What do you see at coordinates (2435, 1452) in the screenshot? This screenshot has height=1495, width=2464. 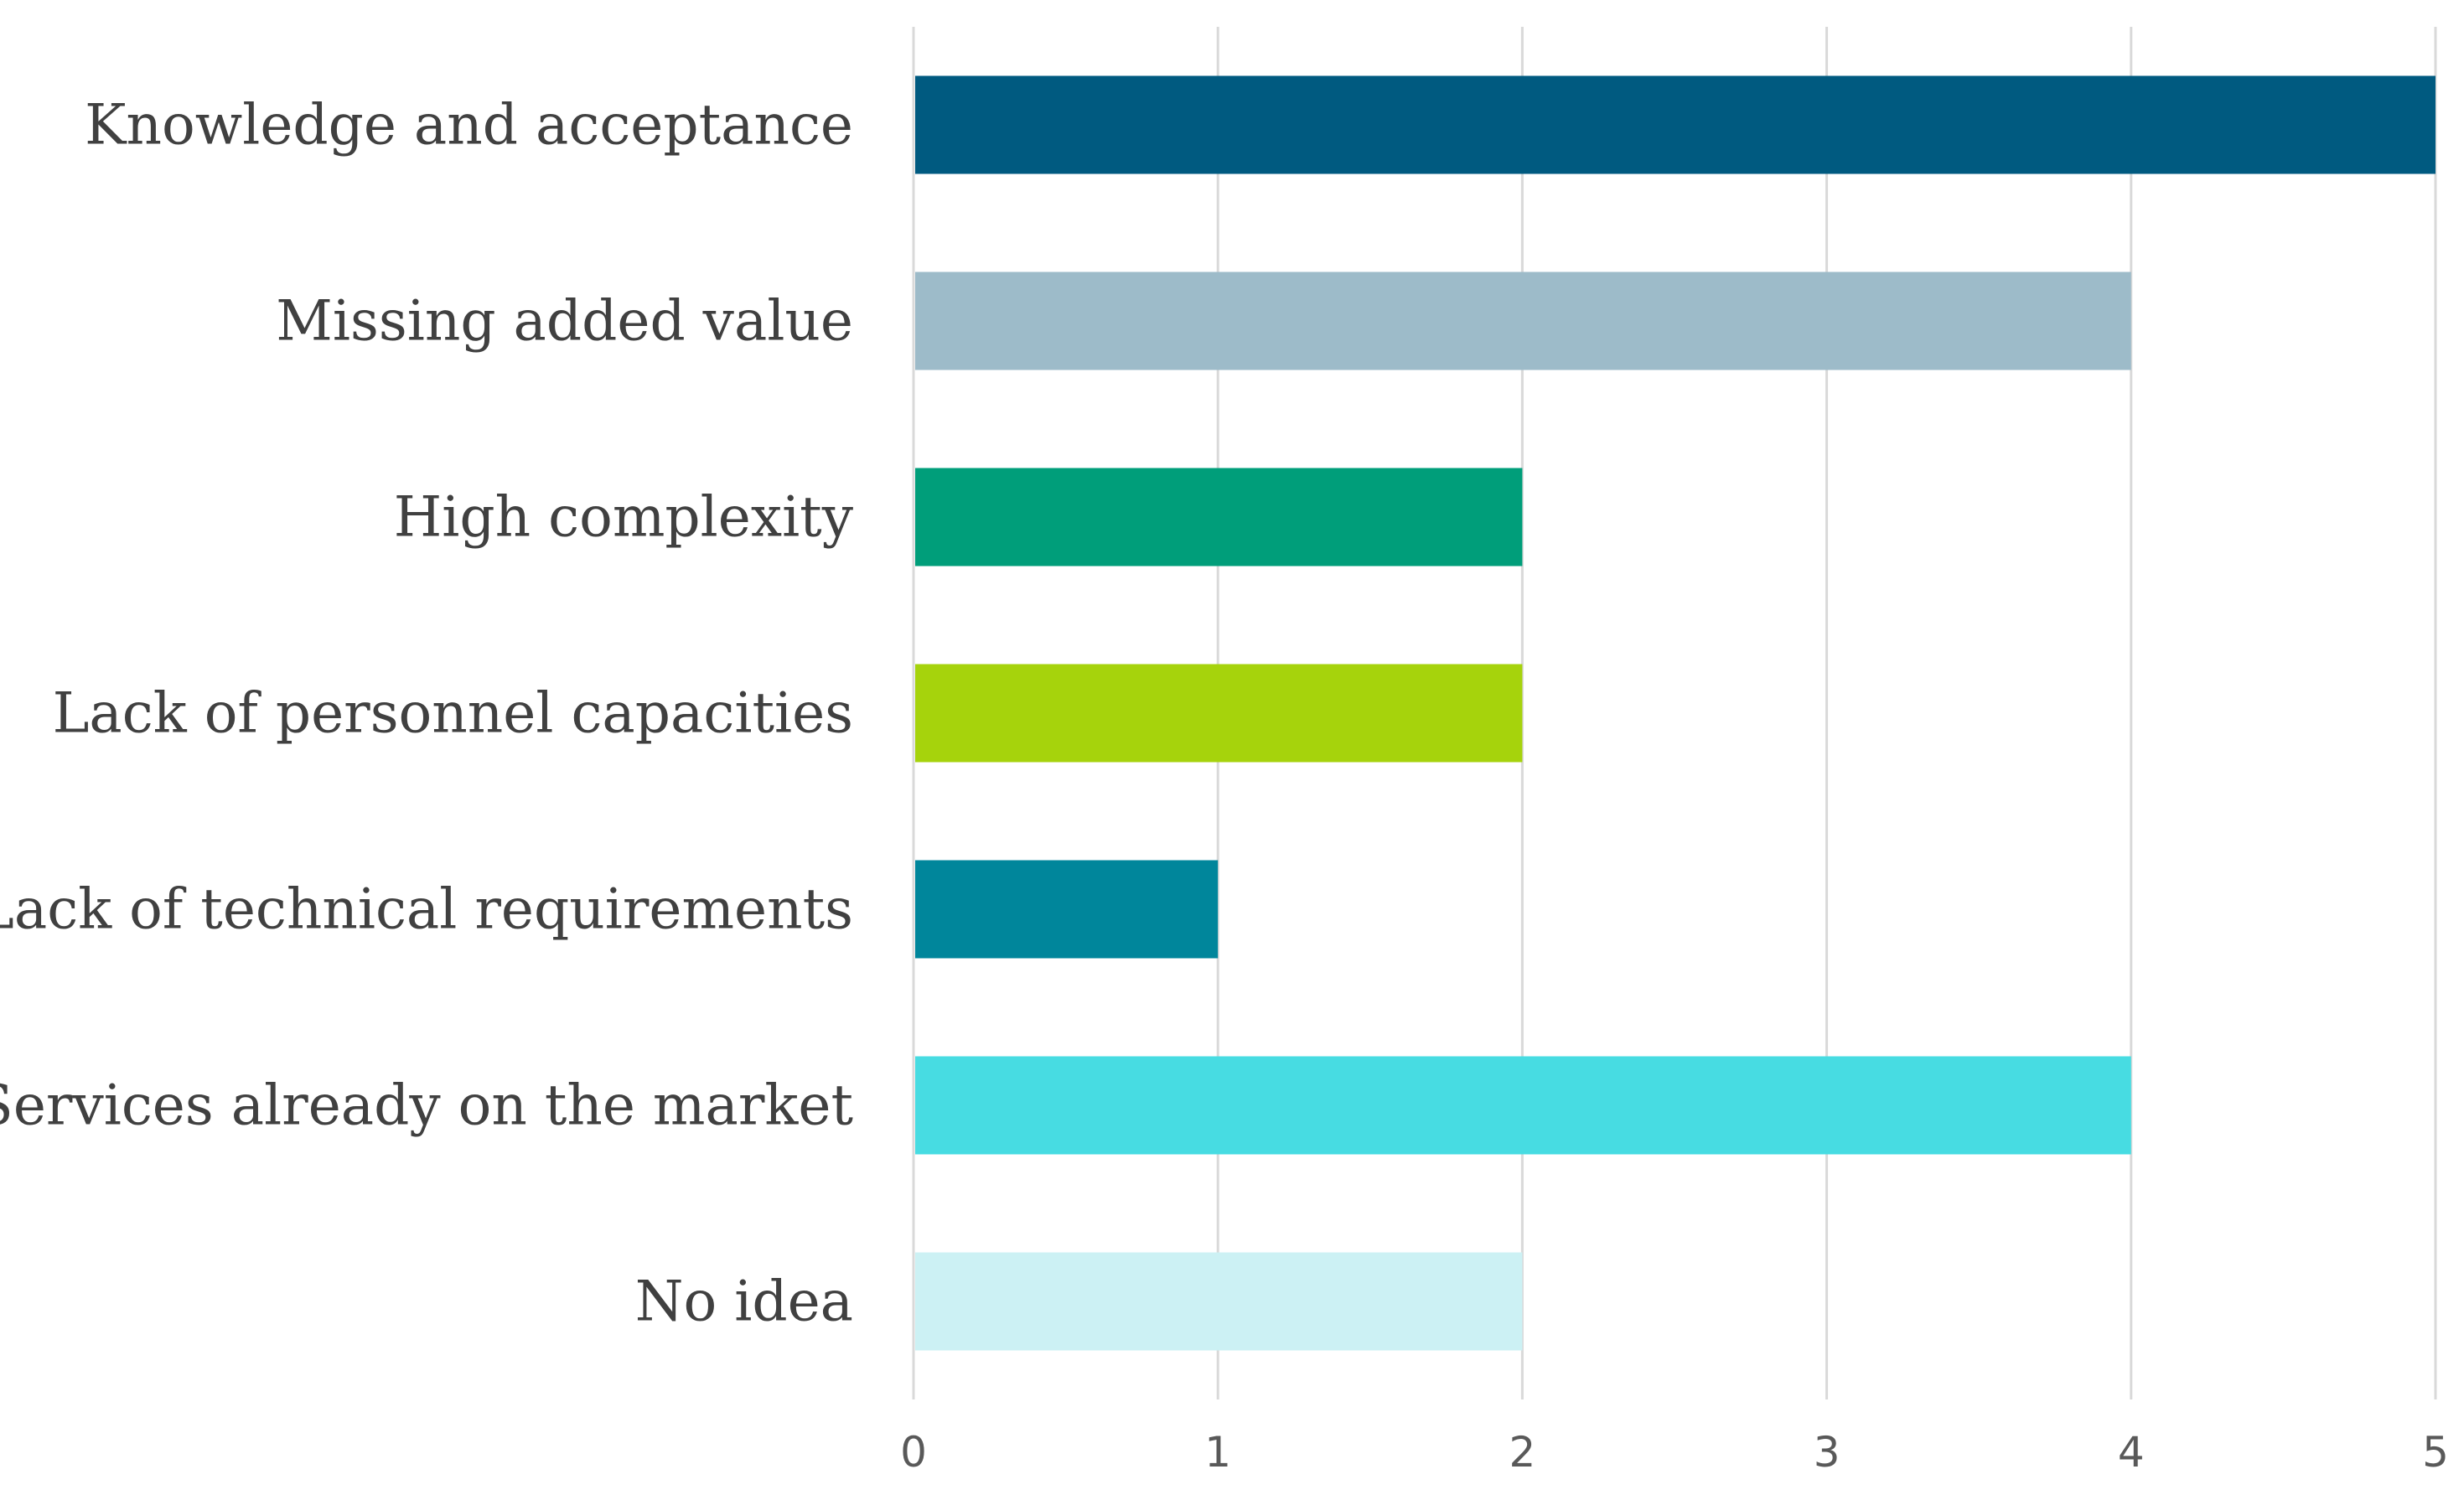 I see `x-tick-label-5: 5` at bounding box center [2435, 1452].